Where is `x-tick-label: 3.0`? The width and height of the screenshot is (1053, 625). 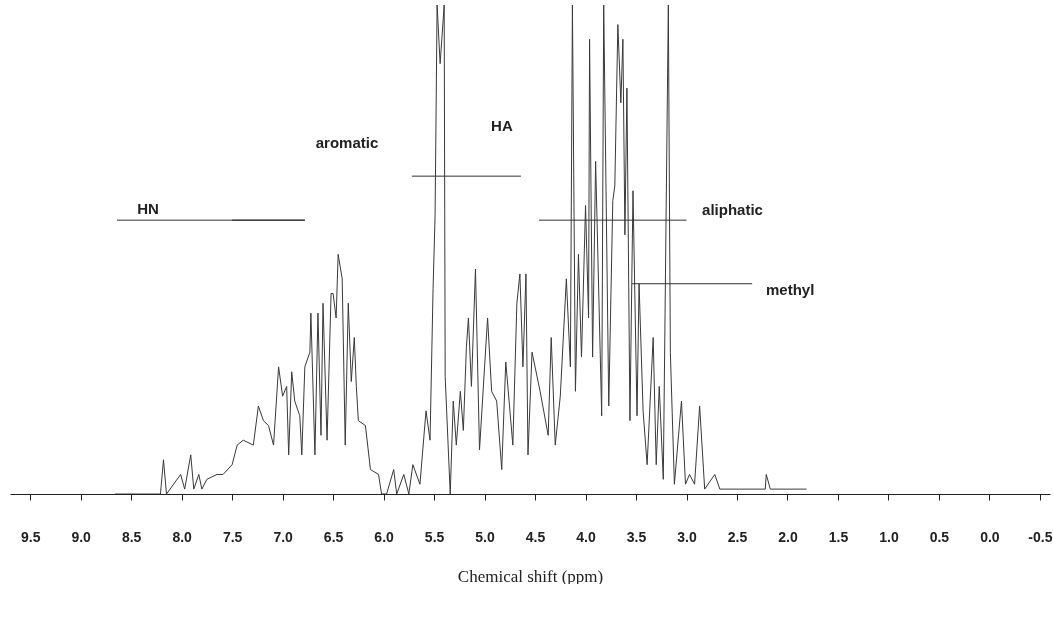
x-tick-label: 3.0 is located at coordinates (687, 536).